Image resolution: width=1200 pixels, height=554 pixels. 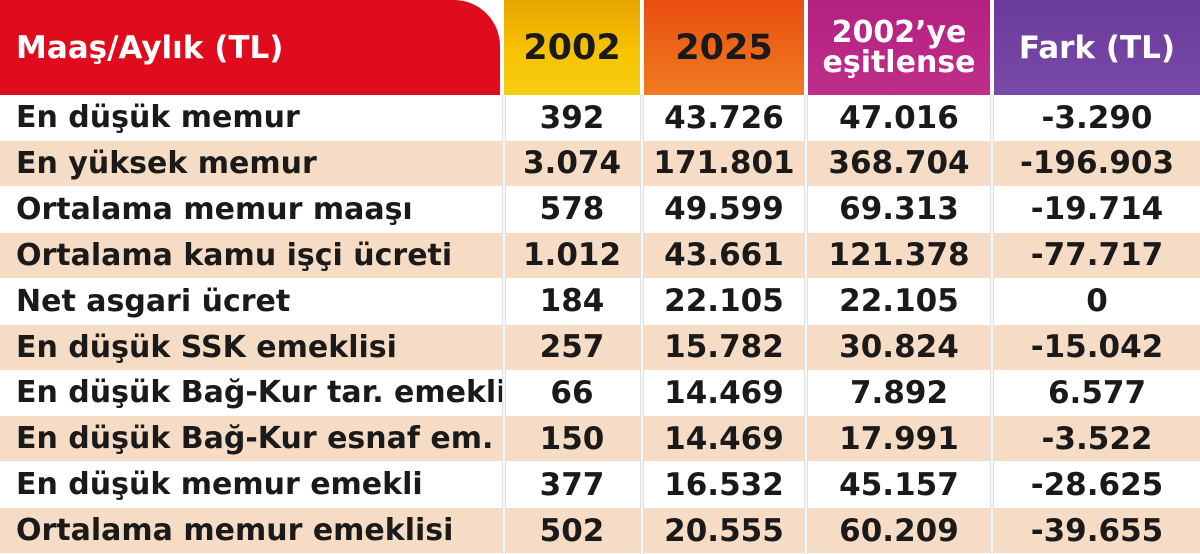 What do you see at coordinates (724, 117) in the screenshot?
I see `cell-2025: 43.726` at bounding box center [724, 117].